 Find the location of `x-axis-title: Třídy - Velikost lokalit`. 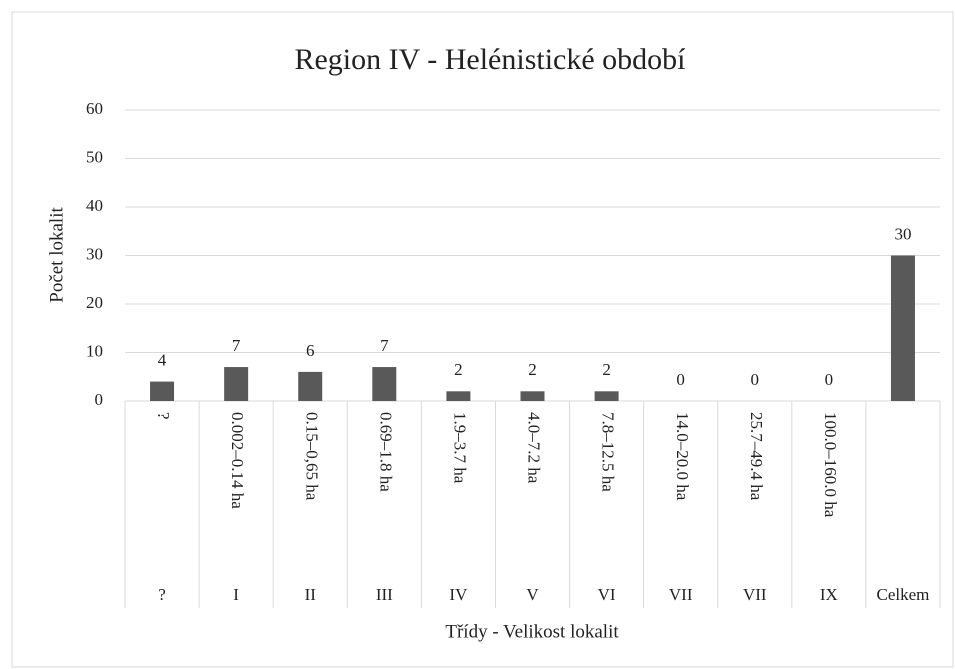

x-axis-title: Třídy - Velikost lokalit is located at coordinates (532, 631).